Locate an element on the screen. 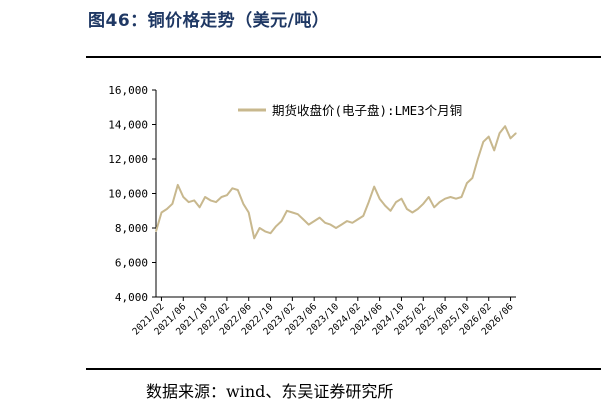 This screenshot has height=412, width=601. y-tick-label: 4,000 is located at coordinates (131, 297).